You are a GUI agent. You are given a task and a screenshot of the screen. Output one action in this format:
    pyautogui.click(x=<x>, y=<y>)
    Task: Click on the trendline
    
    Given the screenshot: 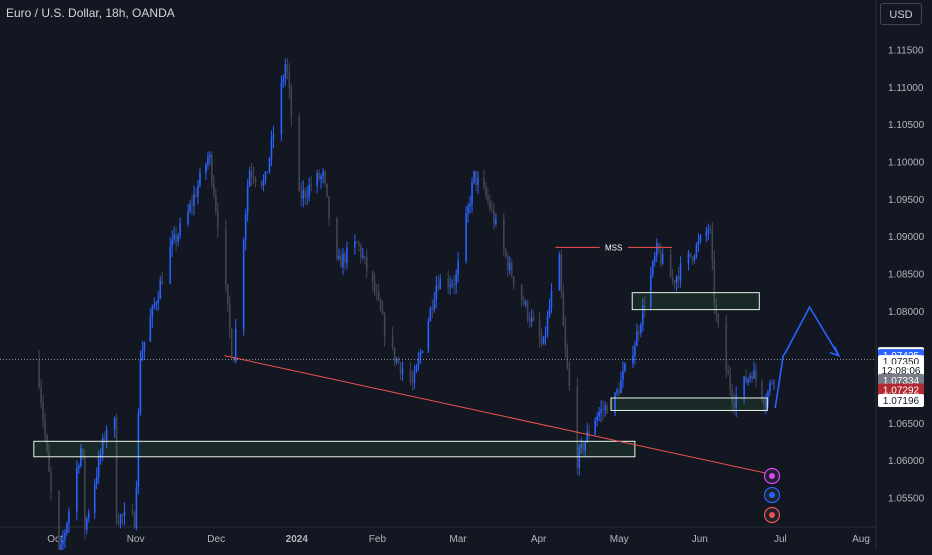 What is the action you would take?
    pyautogui.click(x=500, y=415)
    